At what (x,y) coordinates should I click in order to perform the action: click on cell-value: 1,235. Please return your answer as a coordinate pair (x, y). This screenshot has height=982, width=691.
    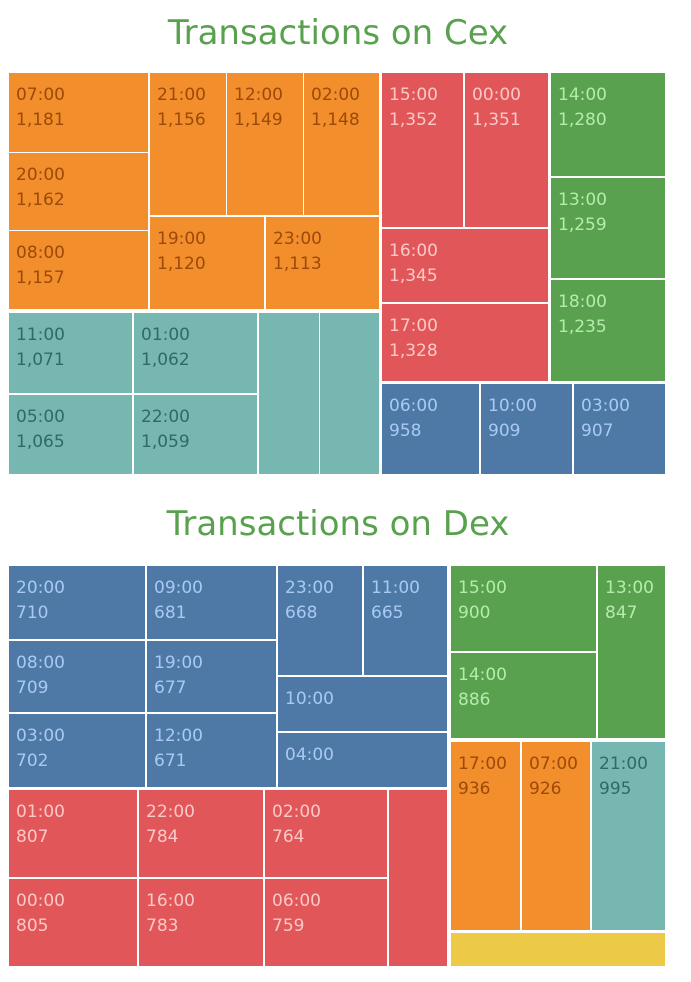
    Looking at the image, I should click on (582, 327).